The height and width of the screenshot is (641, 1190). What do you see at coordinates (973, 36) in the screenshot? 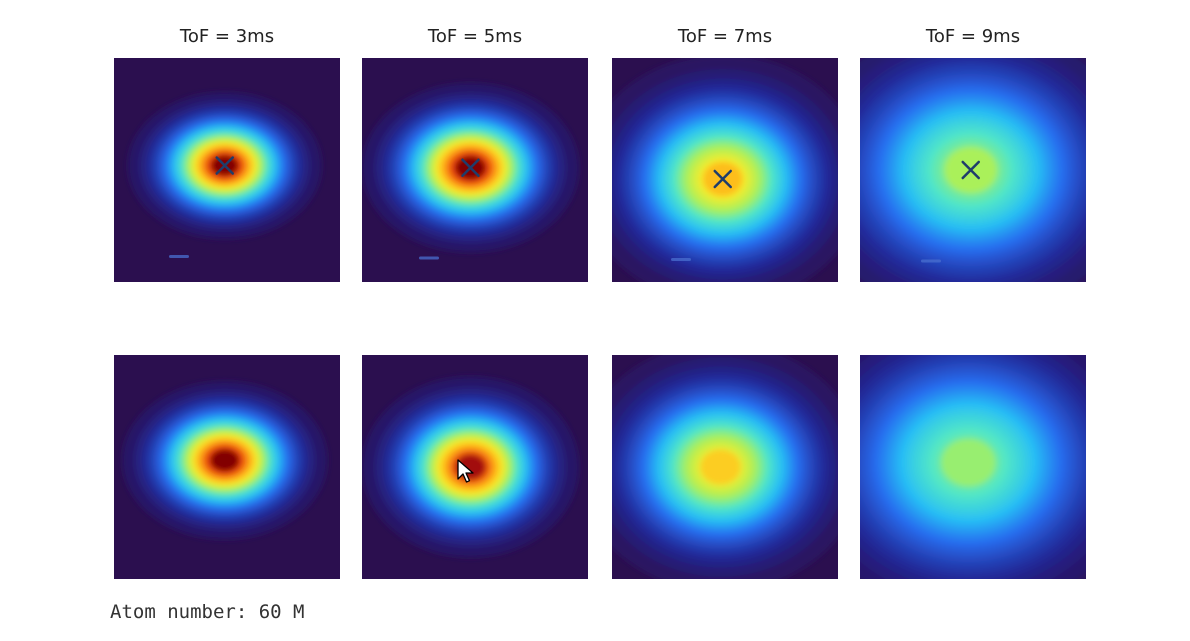
I see `panel-title: ToF = 9ms` at bounding box center [973, 36].